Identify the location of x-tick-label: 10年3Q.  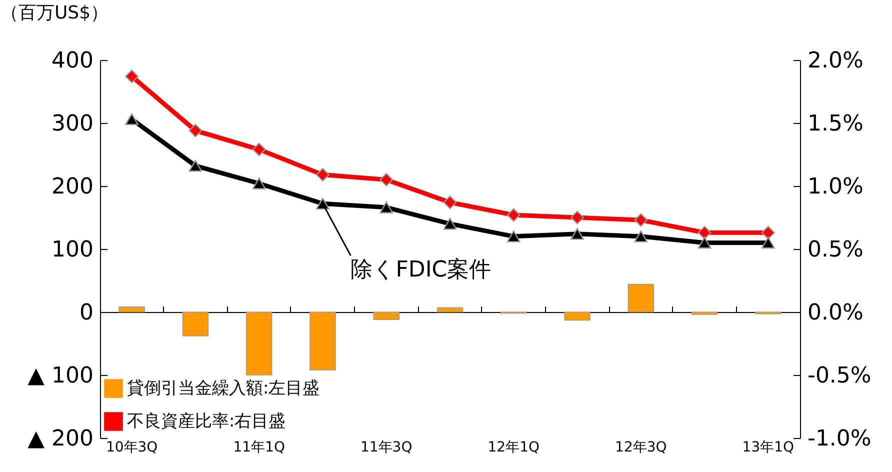
(132, 448).